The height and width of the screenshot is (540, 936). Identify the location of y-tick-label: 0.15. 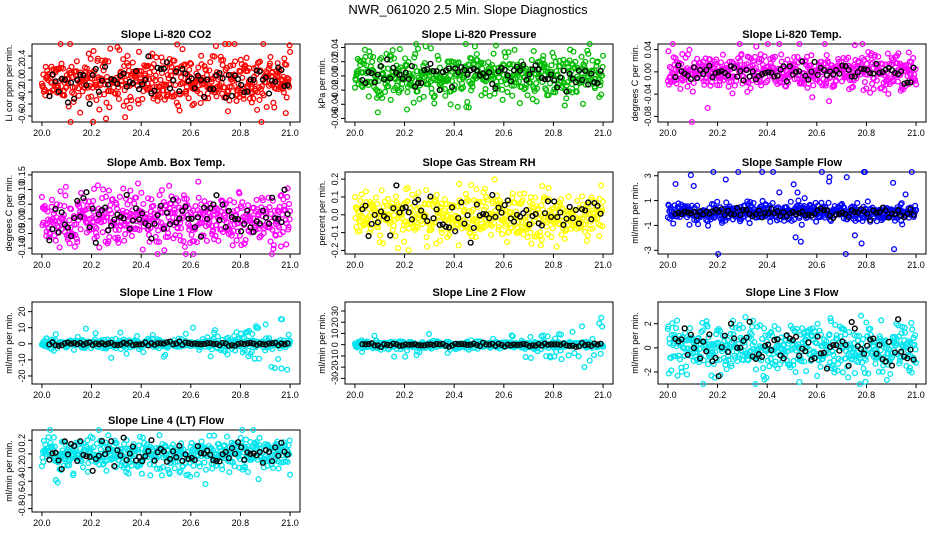
(22, 175).